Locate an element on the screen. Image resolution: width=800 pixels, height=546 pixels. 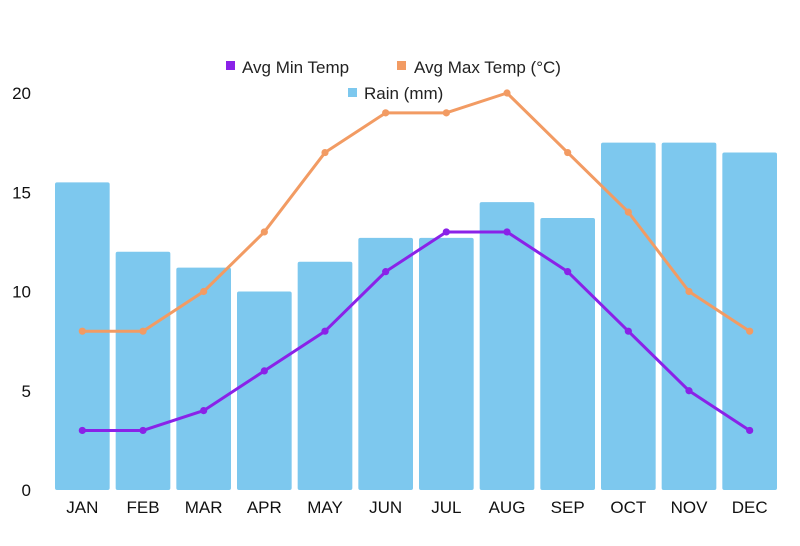
legend-label-avg-min-temp: Avg Min Temp is located at coordinates (295, 67).